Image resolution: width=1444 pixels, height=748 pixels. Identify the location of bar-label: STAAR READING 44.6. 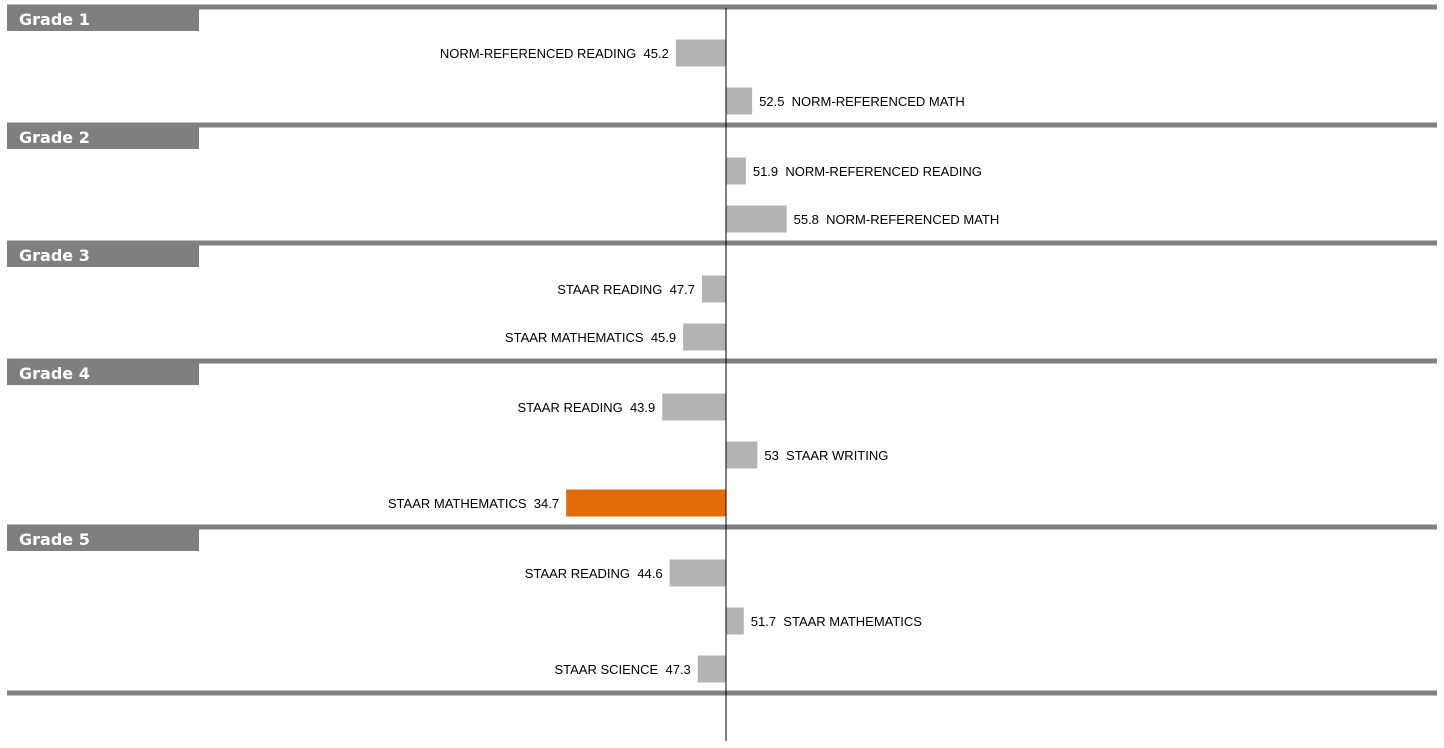
(594, 573).